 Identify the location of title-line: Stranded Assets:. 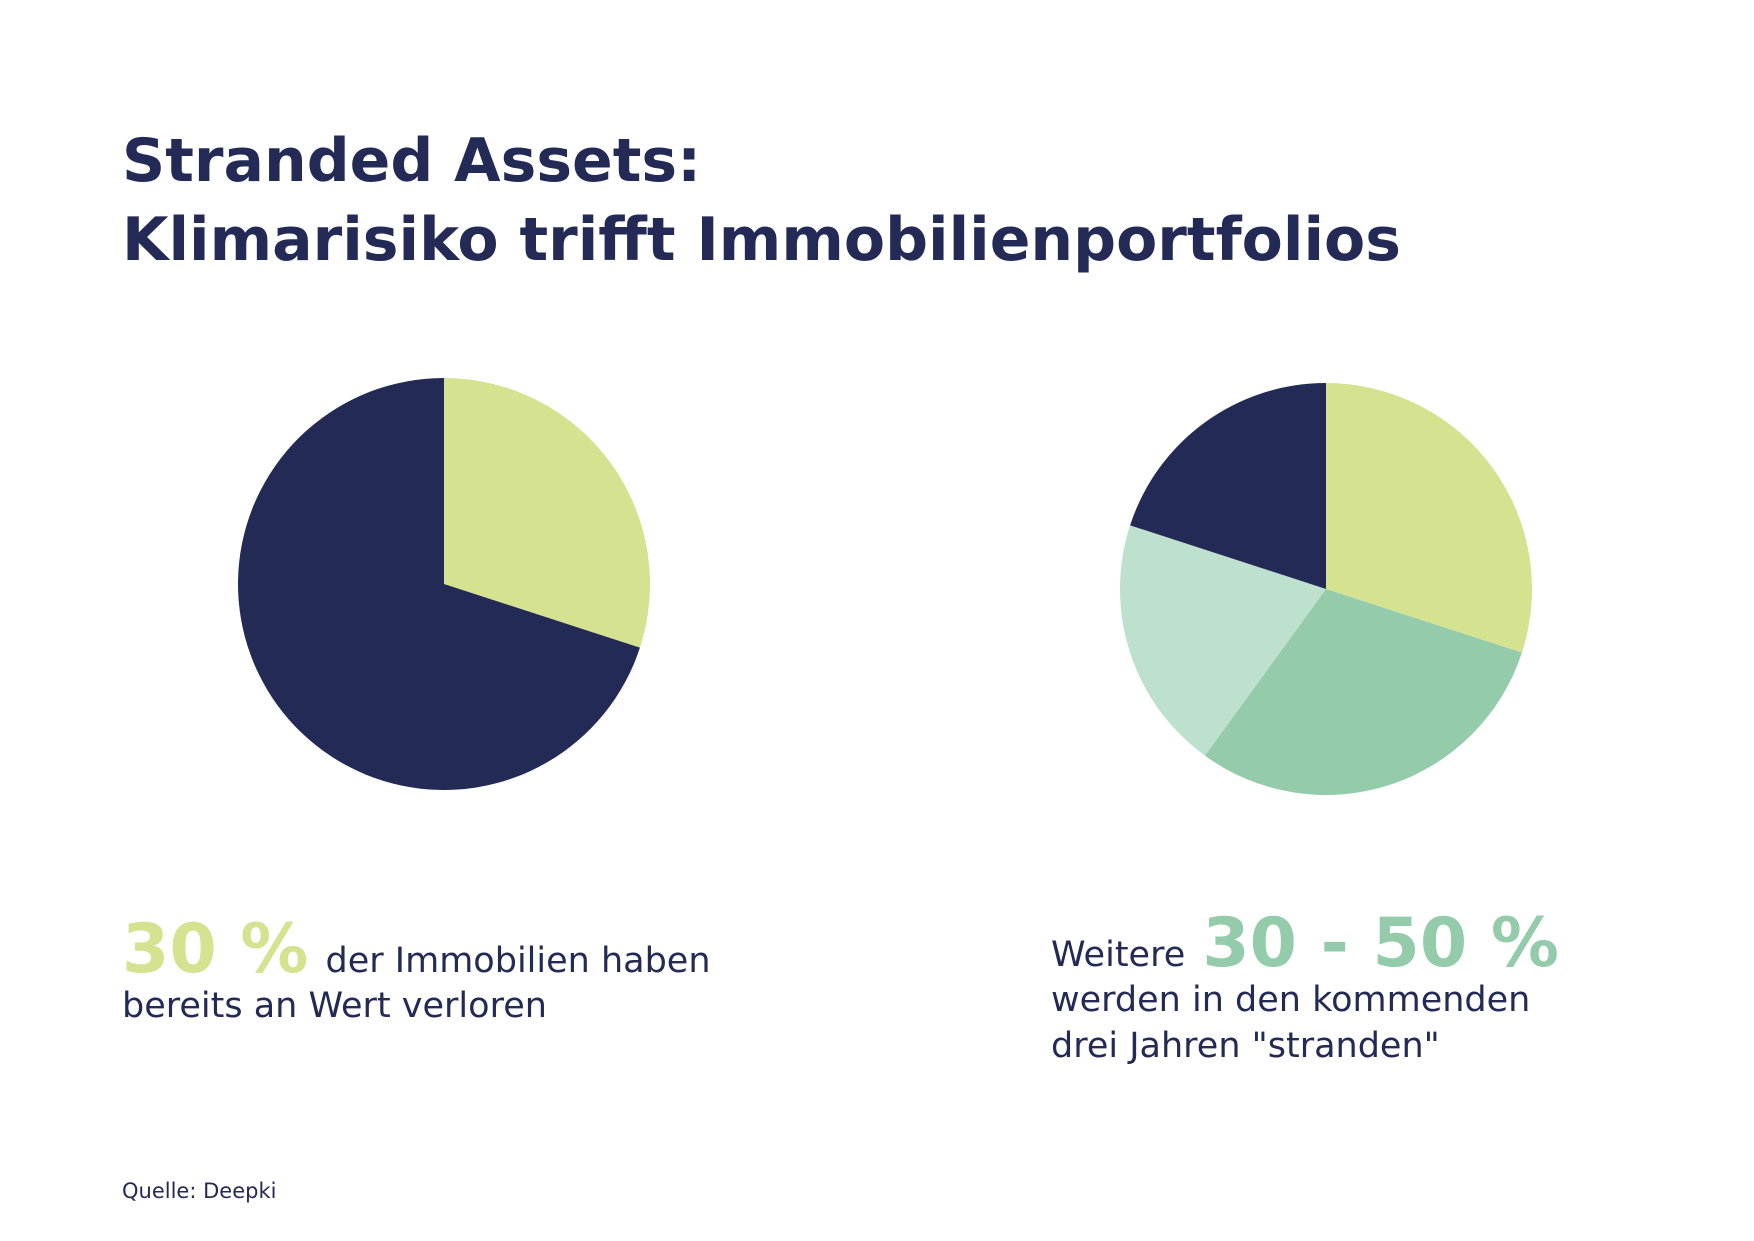
(411, 161).